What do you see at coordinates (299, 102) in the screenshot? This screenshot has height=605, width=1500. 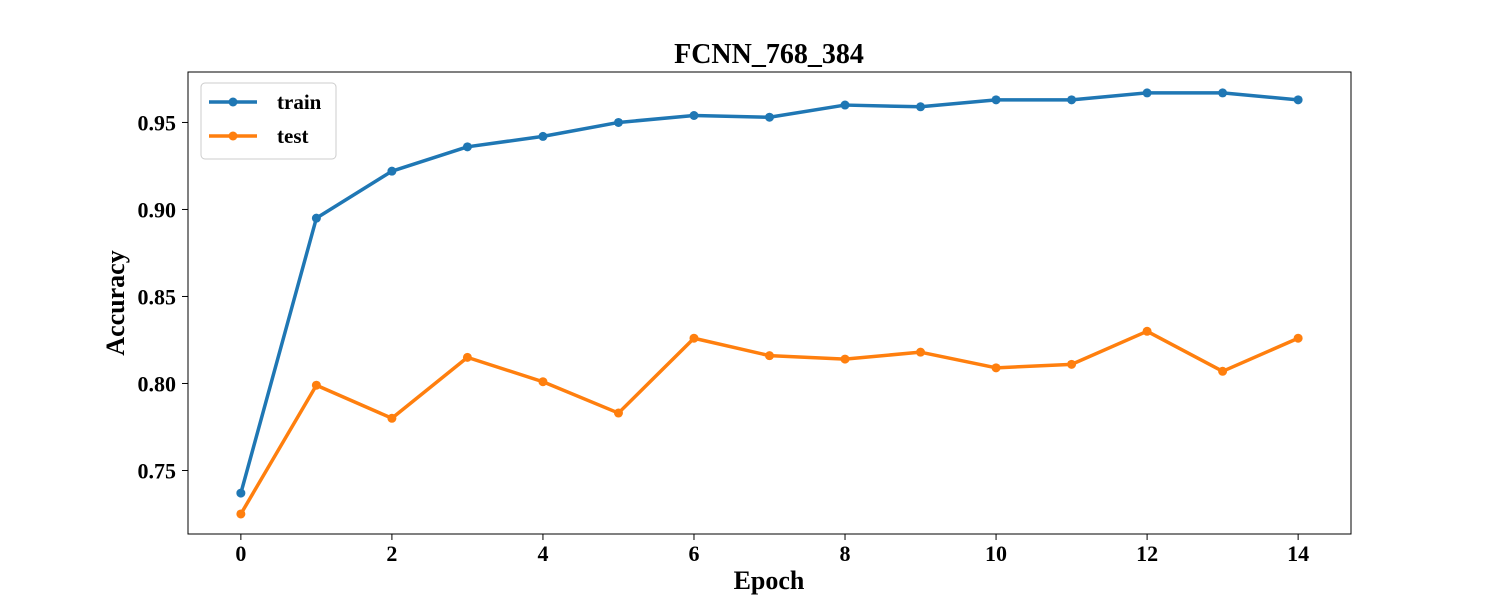 I see `legend-label: train` at bounding box center [299, 102].